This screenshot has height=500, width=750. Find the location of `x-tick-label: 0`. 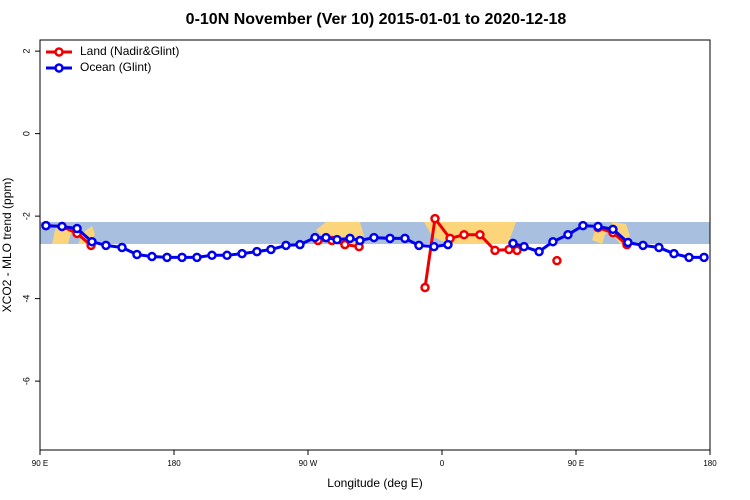

x-tick-label: 0 is located at coordinates (442, 463).